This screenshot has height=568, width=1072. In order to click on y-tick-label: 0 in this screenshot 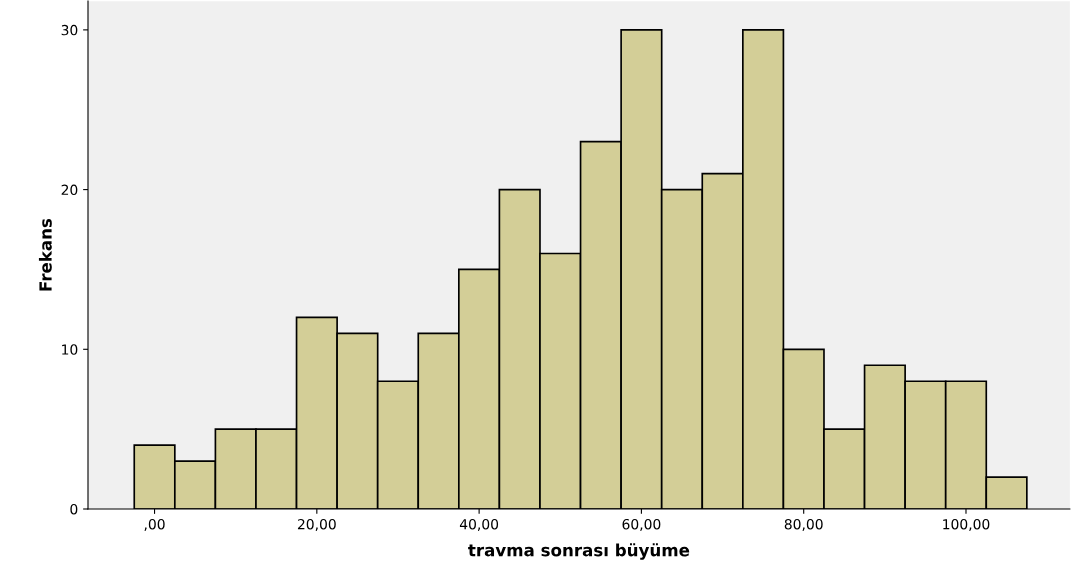, I will do `click(74, 509)`.